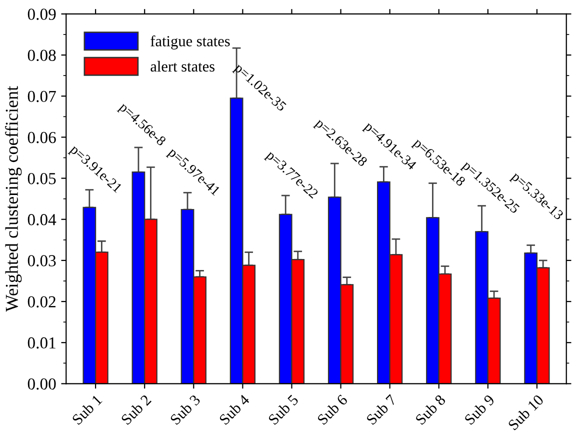 The width and height of the screenshot is (575, 436). I want to click on x-tick-label: Sub 6, so click(332, 410).